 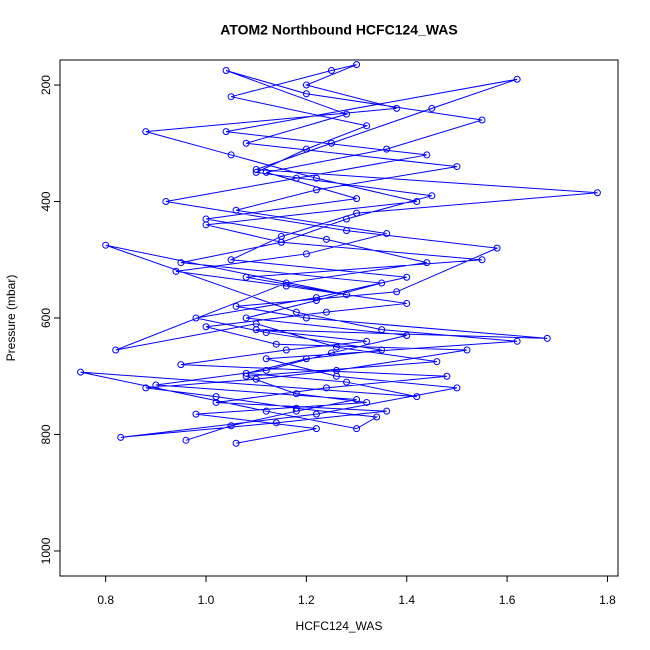 What do you see at coordinates (206, 600) in the screenshot?
I see `x-tick-label: 1.0` at bounding box center [206, 600].